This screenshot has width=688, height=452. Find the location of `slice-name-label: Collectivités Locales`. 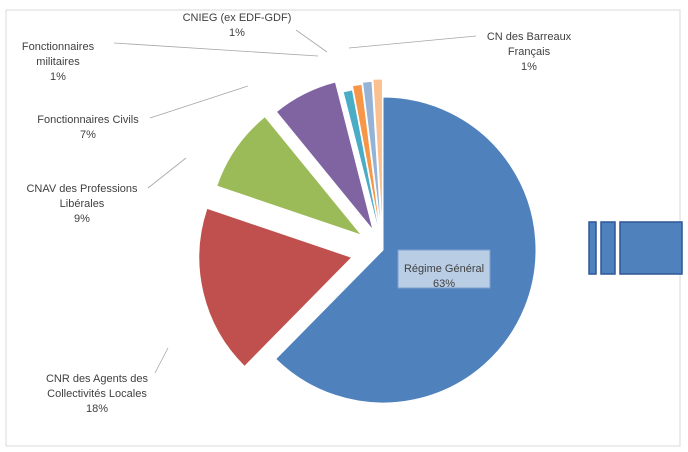

slice-name-label: Collectivités Locales is located at coordinates (97, 394).